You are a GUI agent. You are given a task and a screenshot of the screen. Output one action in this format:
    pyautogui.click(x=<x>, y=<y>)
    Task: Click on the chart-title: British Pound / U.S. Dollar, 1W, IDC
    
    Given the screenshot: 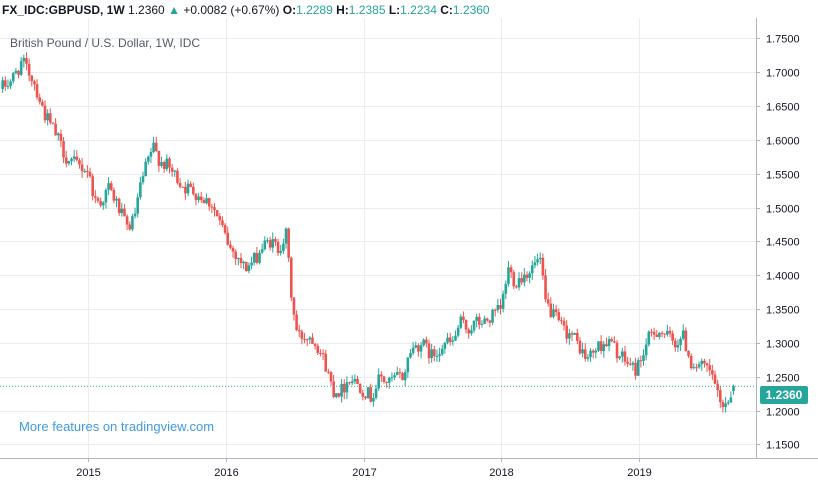 What is the action you would take?
    pyautogui.click(x=105, y=43)
    